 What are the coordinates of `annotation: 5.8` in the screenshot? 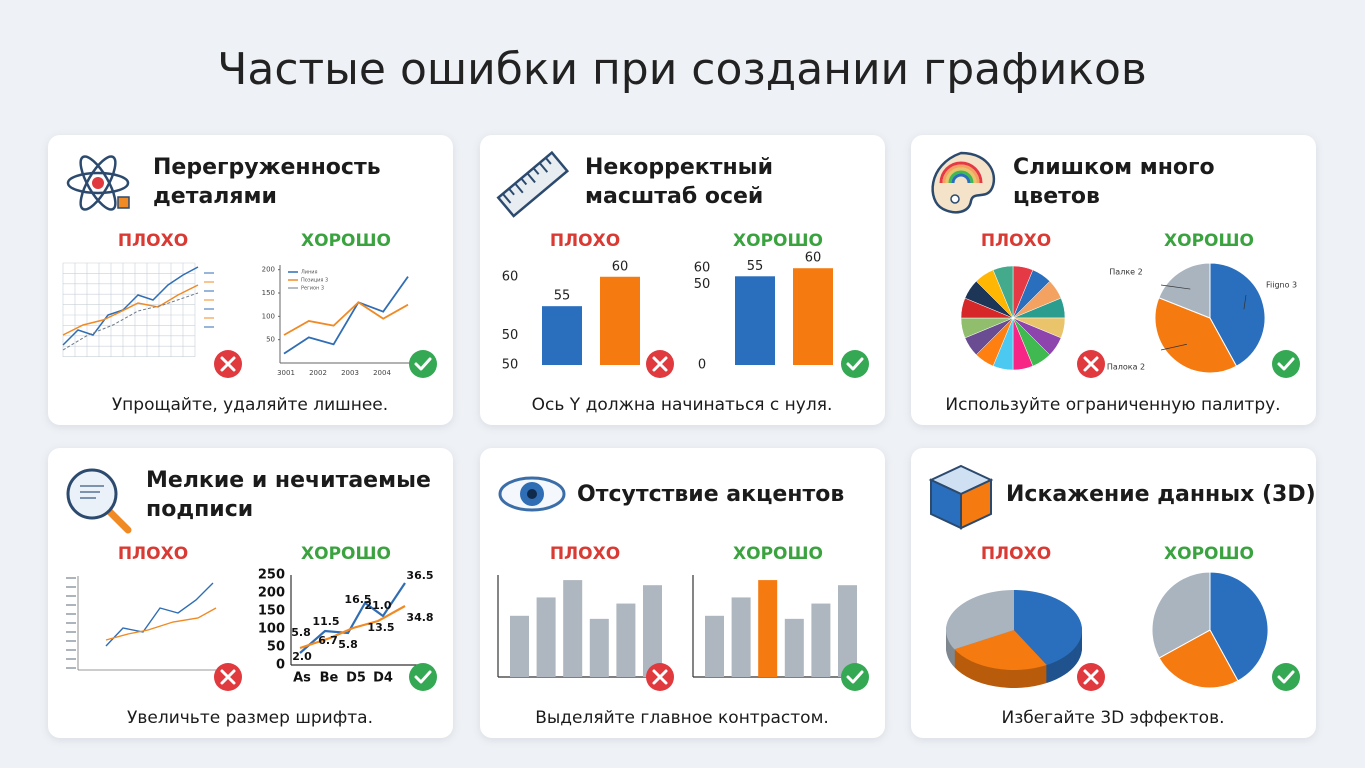 It's located at (348, 644).